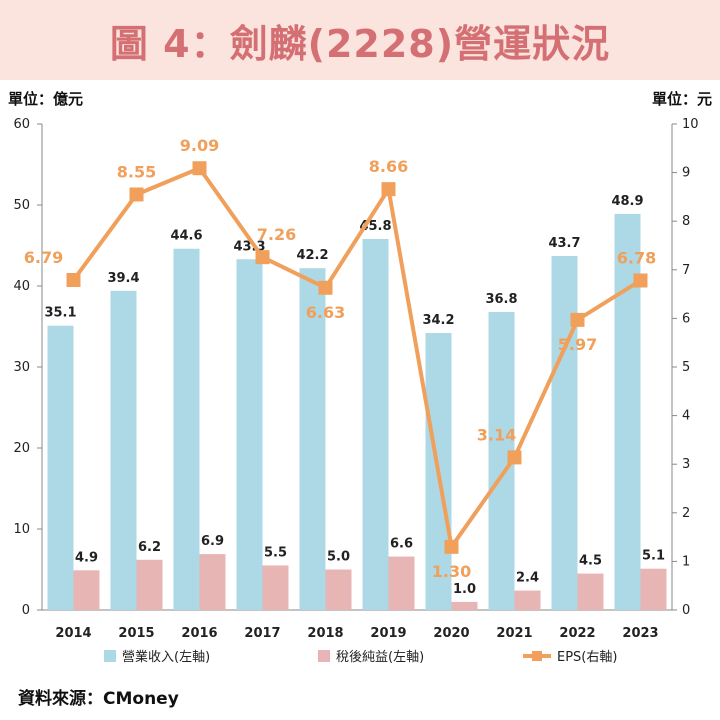 Image resolution: width=720 pixels, height=720 pixels. Describe the element at coordinates (312, 255) in the screenshot. I see `revenue-value-label: 42.2` at that location.